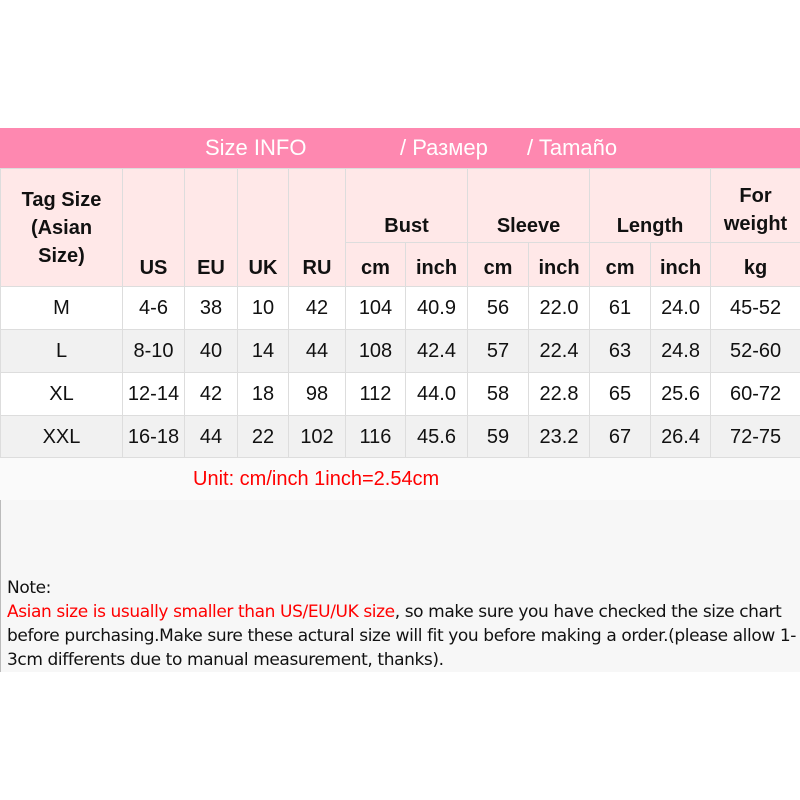 The height and width of the screenshot is (800, 800). Describe the element at coordinates (620, 308) in the screenshot. I see `table-cell: 61` at that location.